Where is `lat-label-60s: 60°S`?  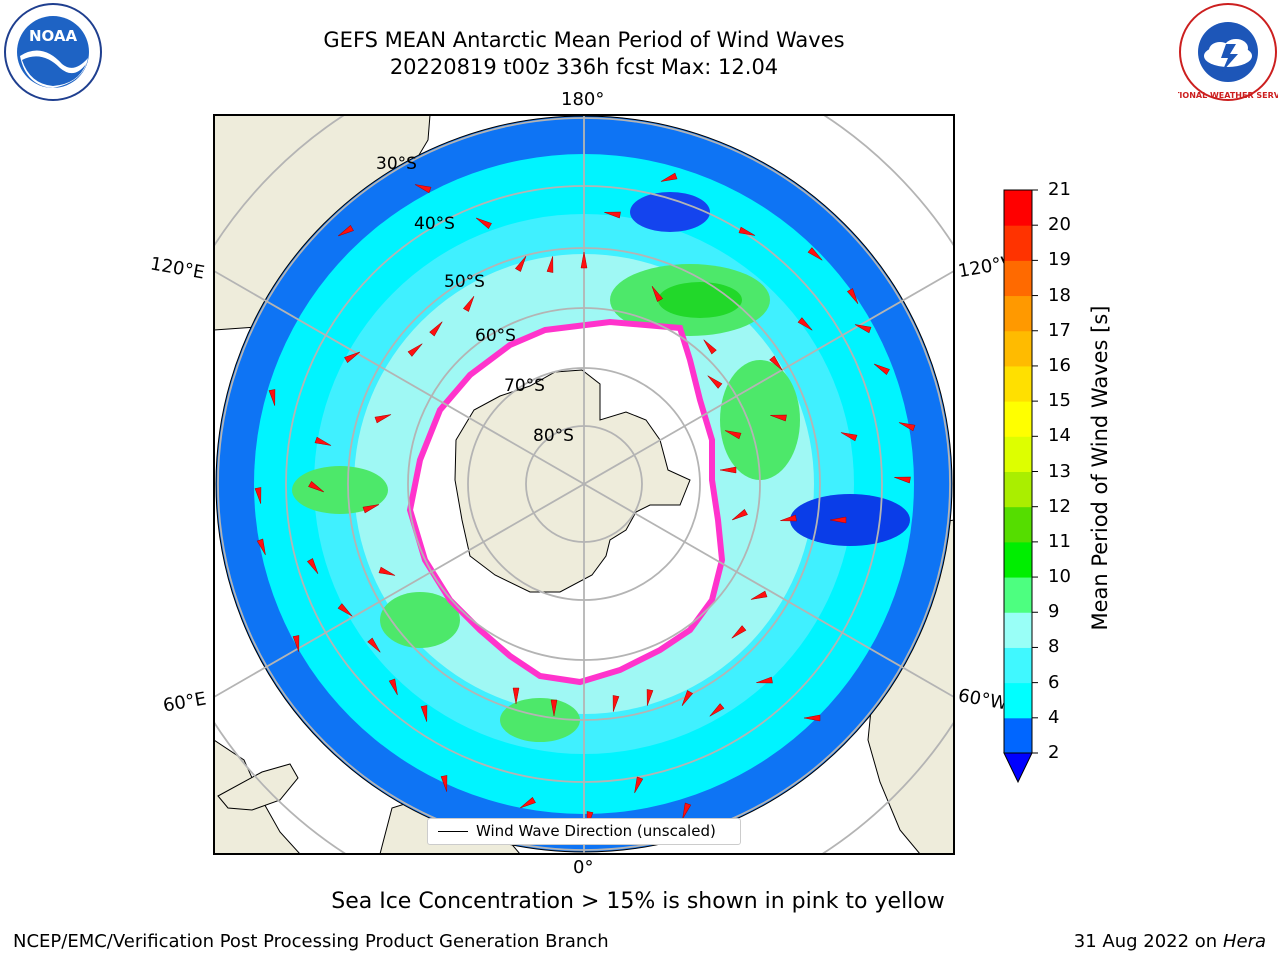
lat-label-60s: 60°S is located at coordinates (495, 336).